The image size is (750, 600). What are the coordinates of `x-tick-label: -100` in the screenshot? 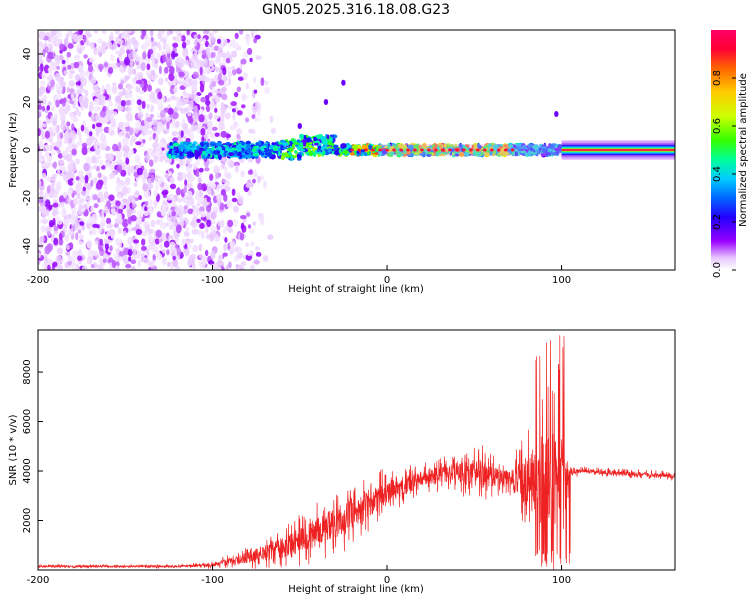 It's located at (212, 580).